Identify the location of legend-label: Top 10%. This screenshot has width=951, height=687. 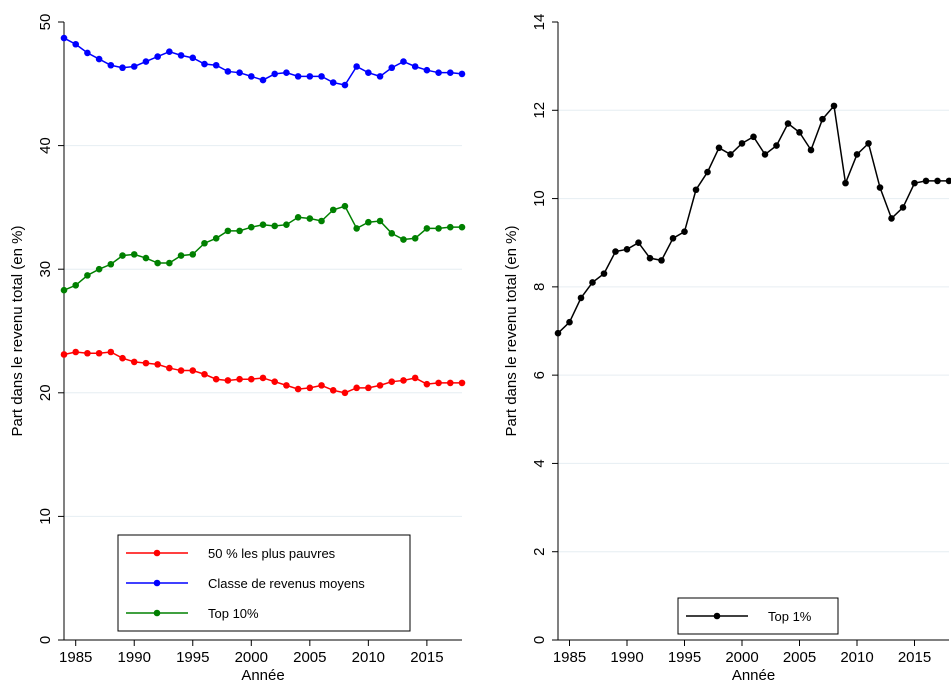
(233, 613).